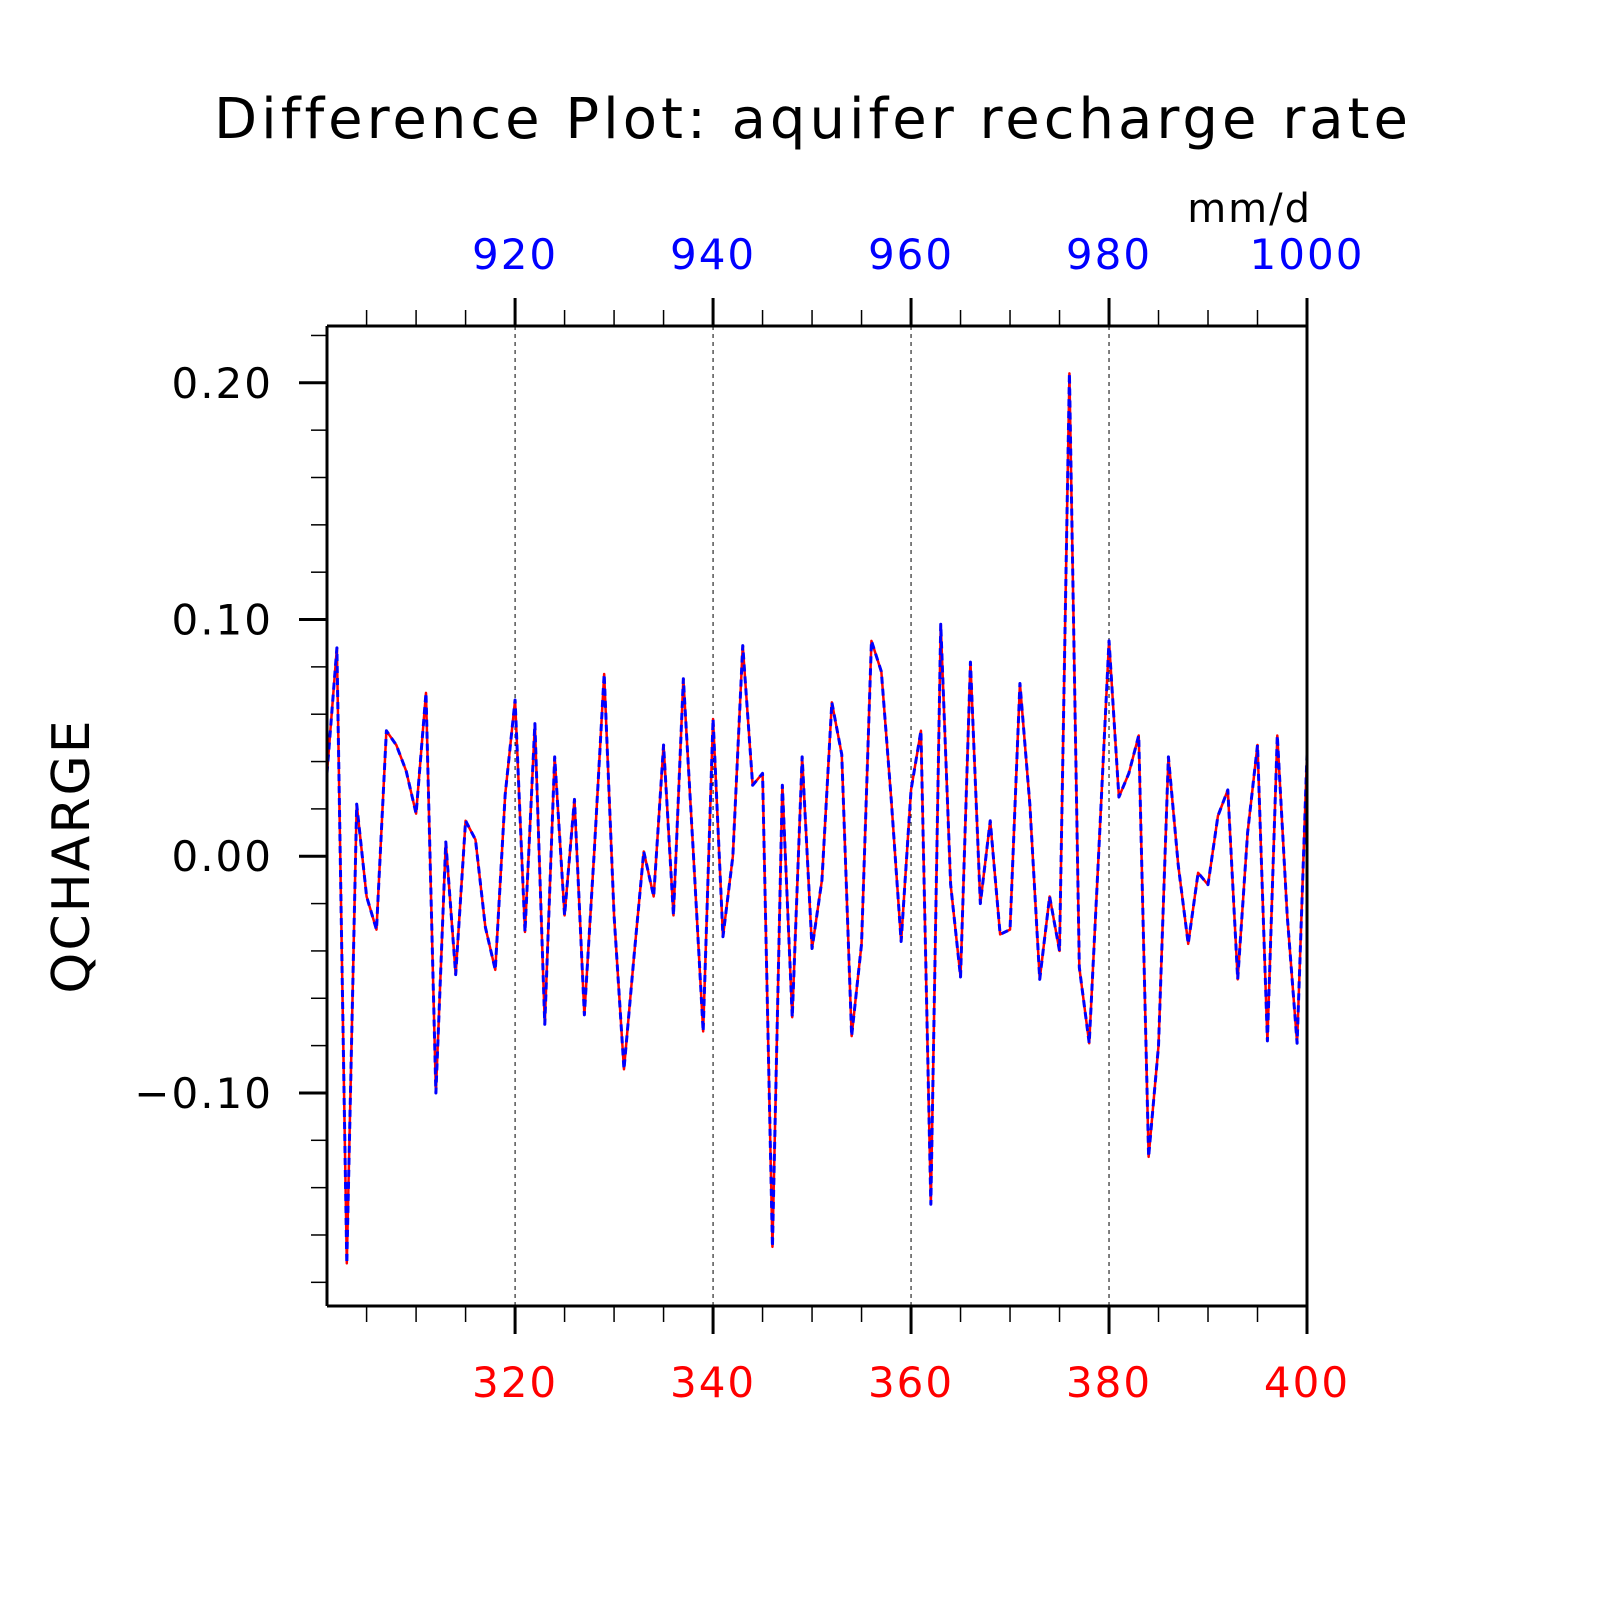 This screenshot has height=1620, width=1620. I want to click on y-axis-label: QCHARGE, so click(72, 855).